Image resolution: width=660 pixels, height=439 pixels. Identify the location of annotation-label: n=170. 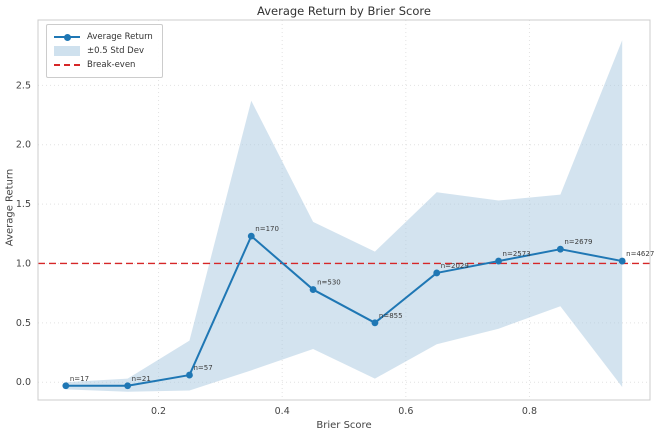
(267, 229).